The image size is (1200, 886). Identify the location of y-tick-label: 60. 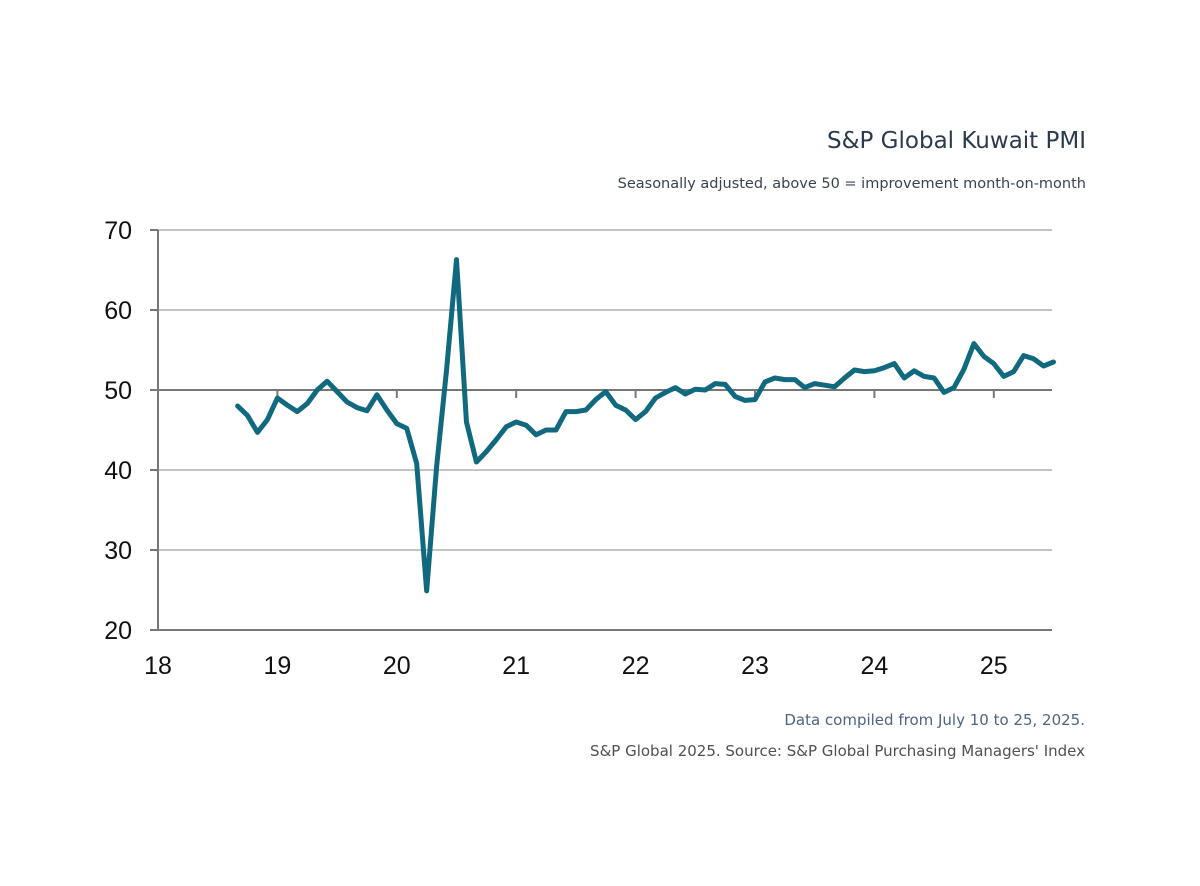
(118, 311).